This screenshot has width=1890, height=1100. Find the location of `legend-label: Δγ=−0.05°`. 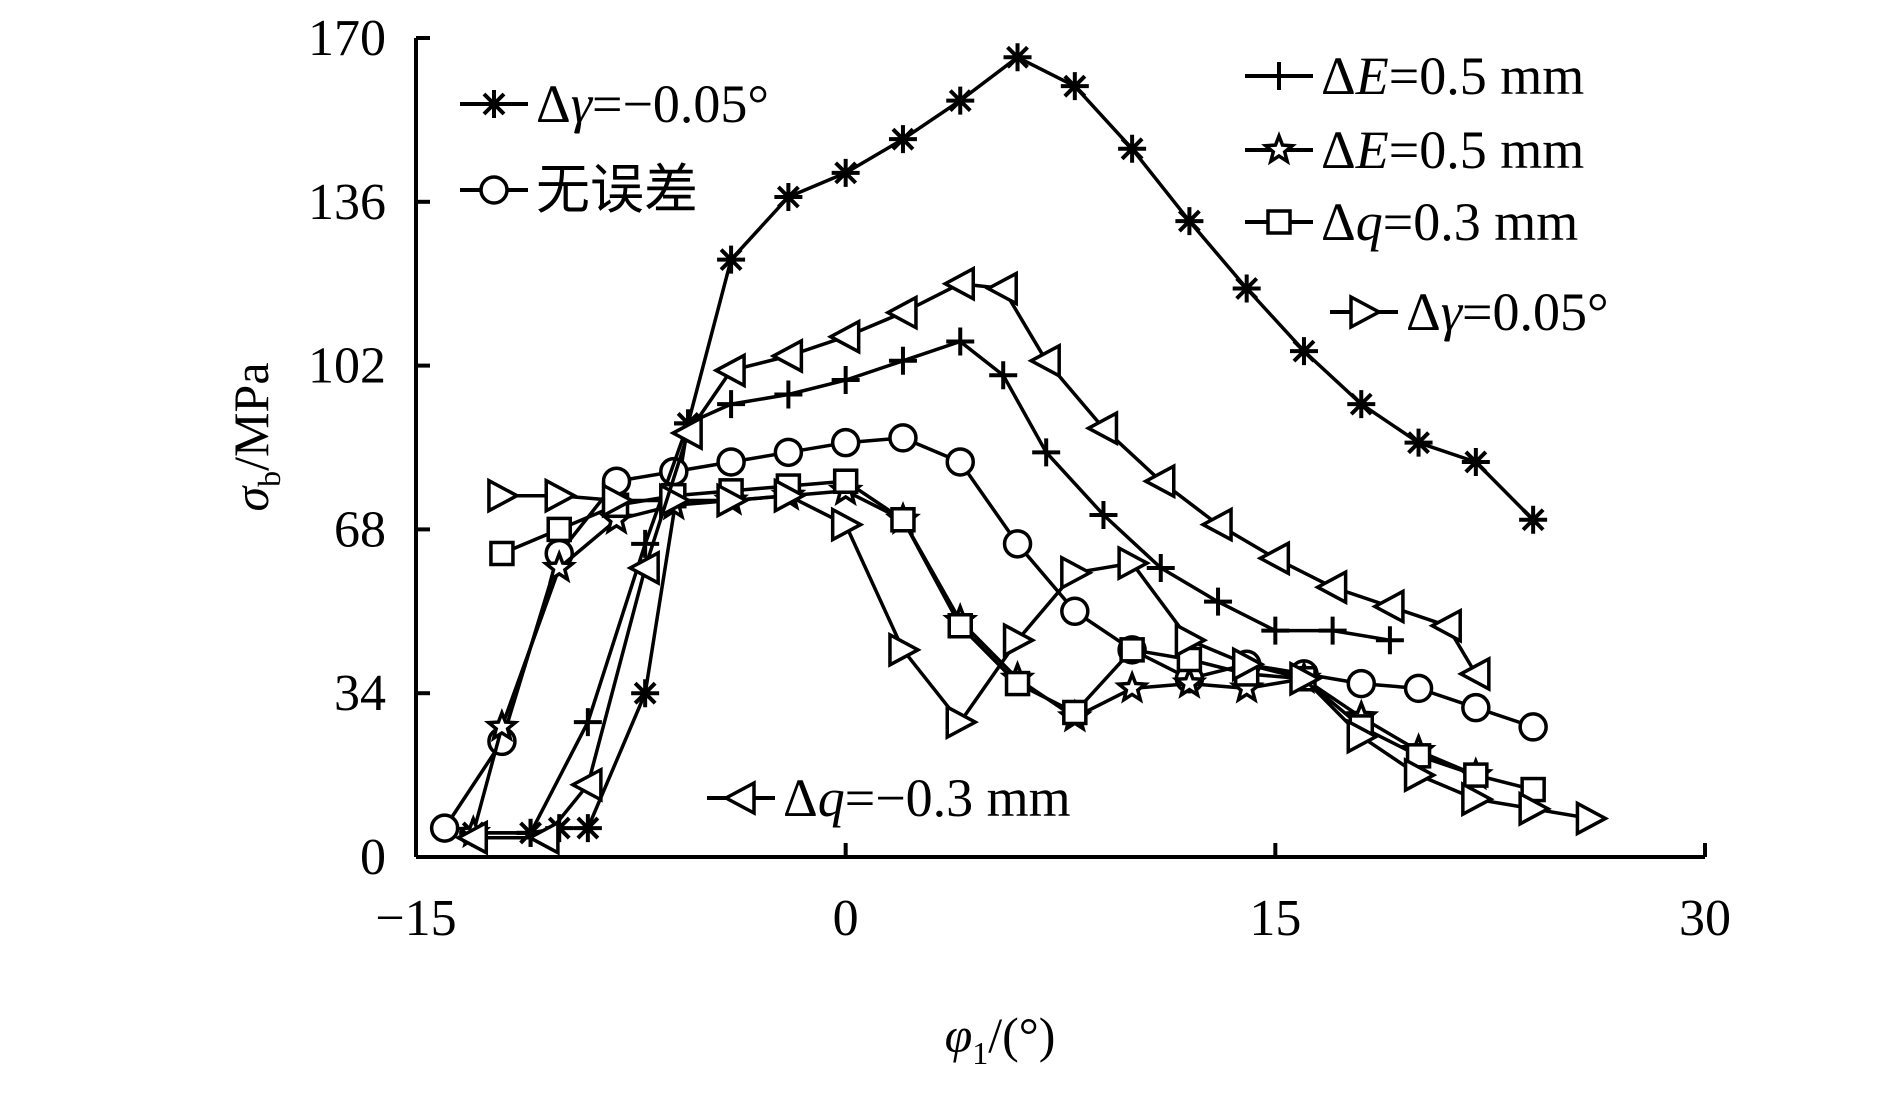

legend-label: Δγ=−0.05° is located at coordinates (652, 104).